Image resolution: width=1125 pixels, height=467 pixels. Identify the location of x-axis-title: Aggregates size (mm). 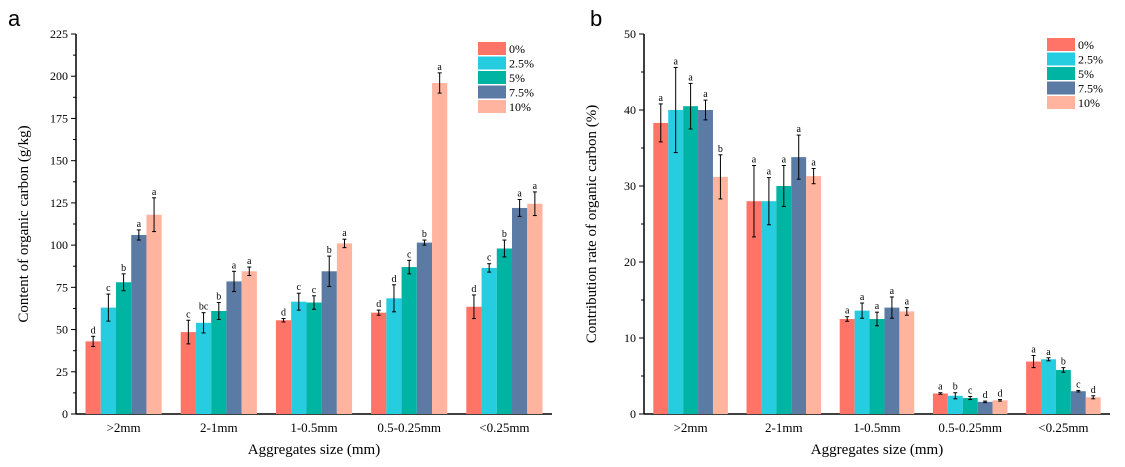
(314, 450).